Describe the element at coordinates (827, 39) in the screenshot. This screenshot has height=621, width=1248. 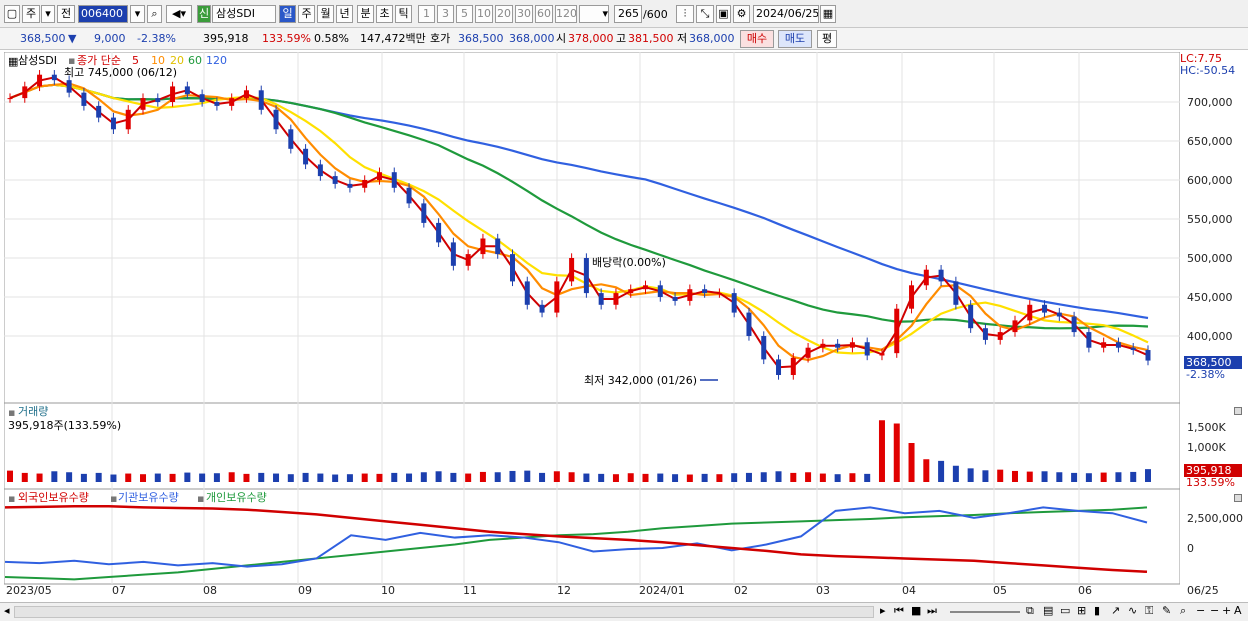
I see `avg-button: 평` at that location.